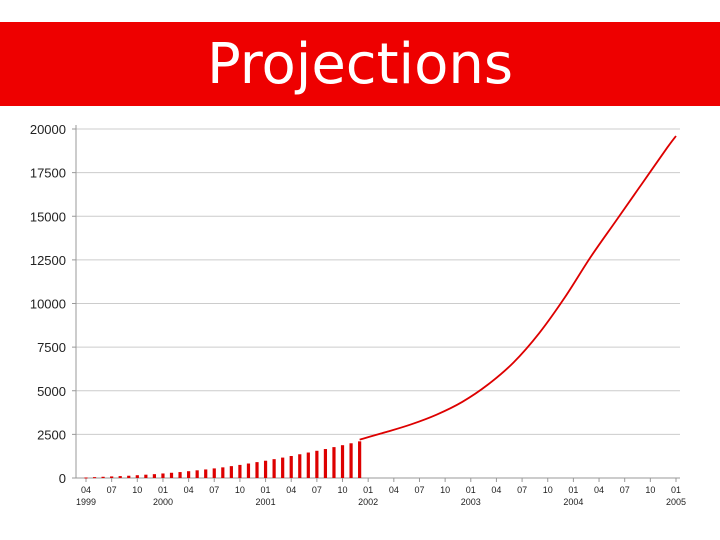 The width and height of the screenshot is (720, 540). What do you see at coordinates (266, 502) in the screenshot?
I see `x-tick-year: 2001` at bounding box center [266, 502].